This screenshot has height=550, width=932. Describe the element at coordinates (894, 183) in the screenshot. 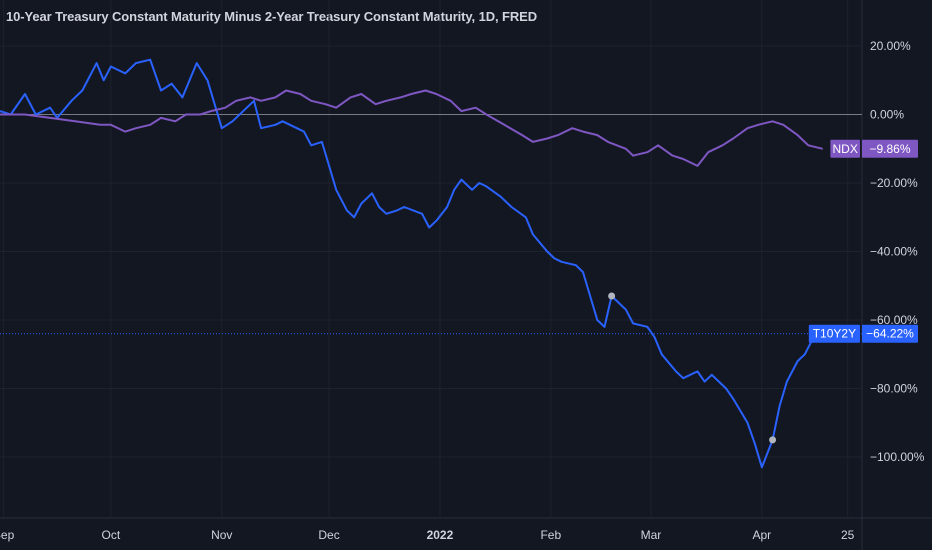

I see `y-tick-label: −20.00%` at that location.